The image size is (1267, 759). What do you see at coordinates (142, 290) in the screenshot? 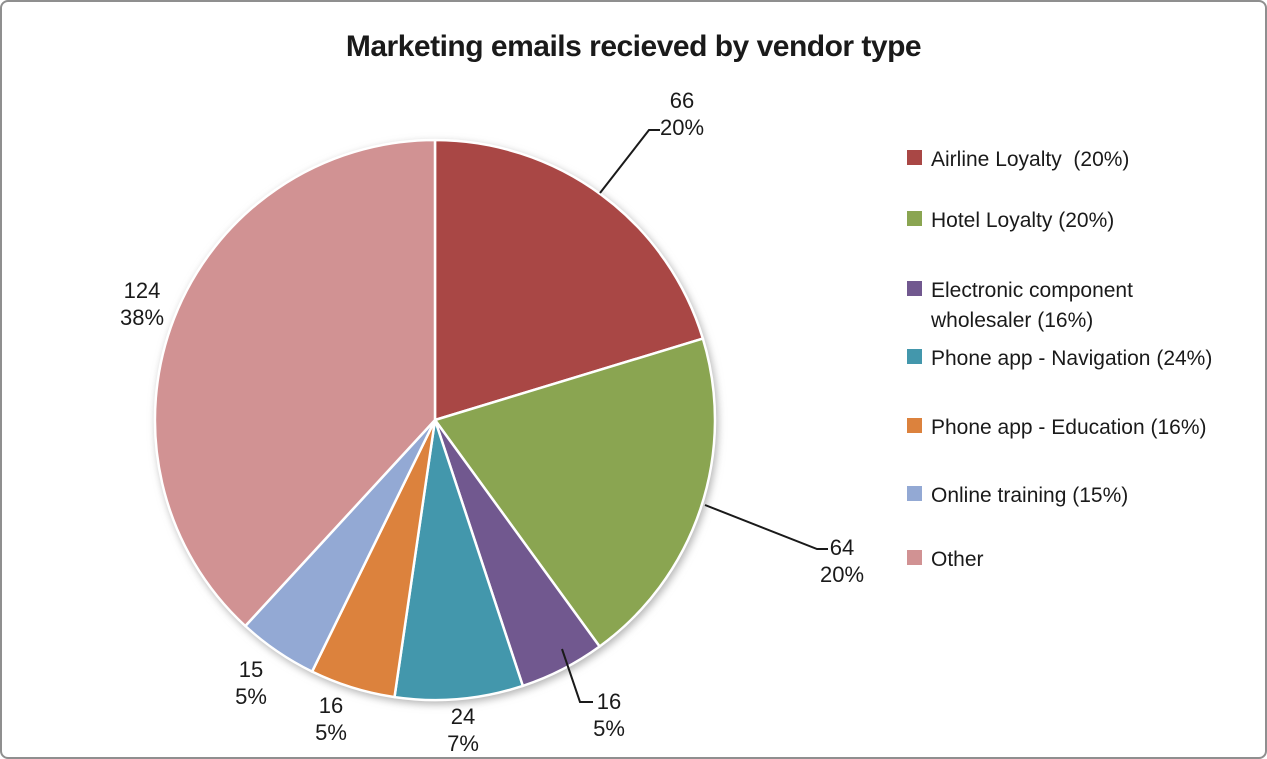
I see `data-label-value-6: 124` at bounding box center [142, 290].